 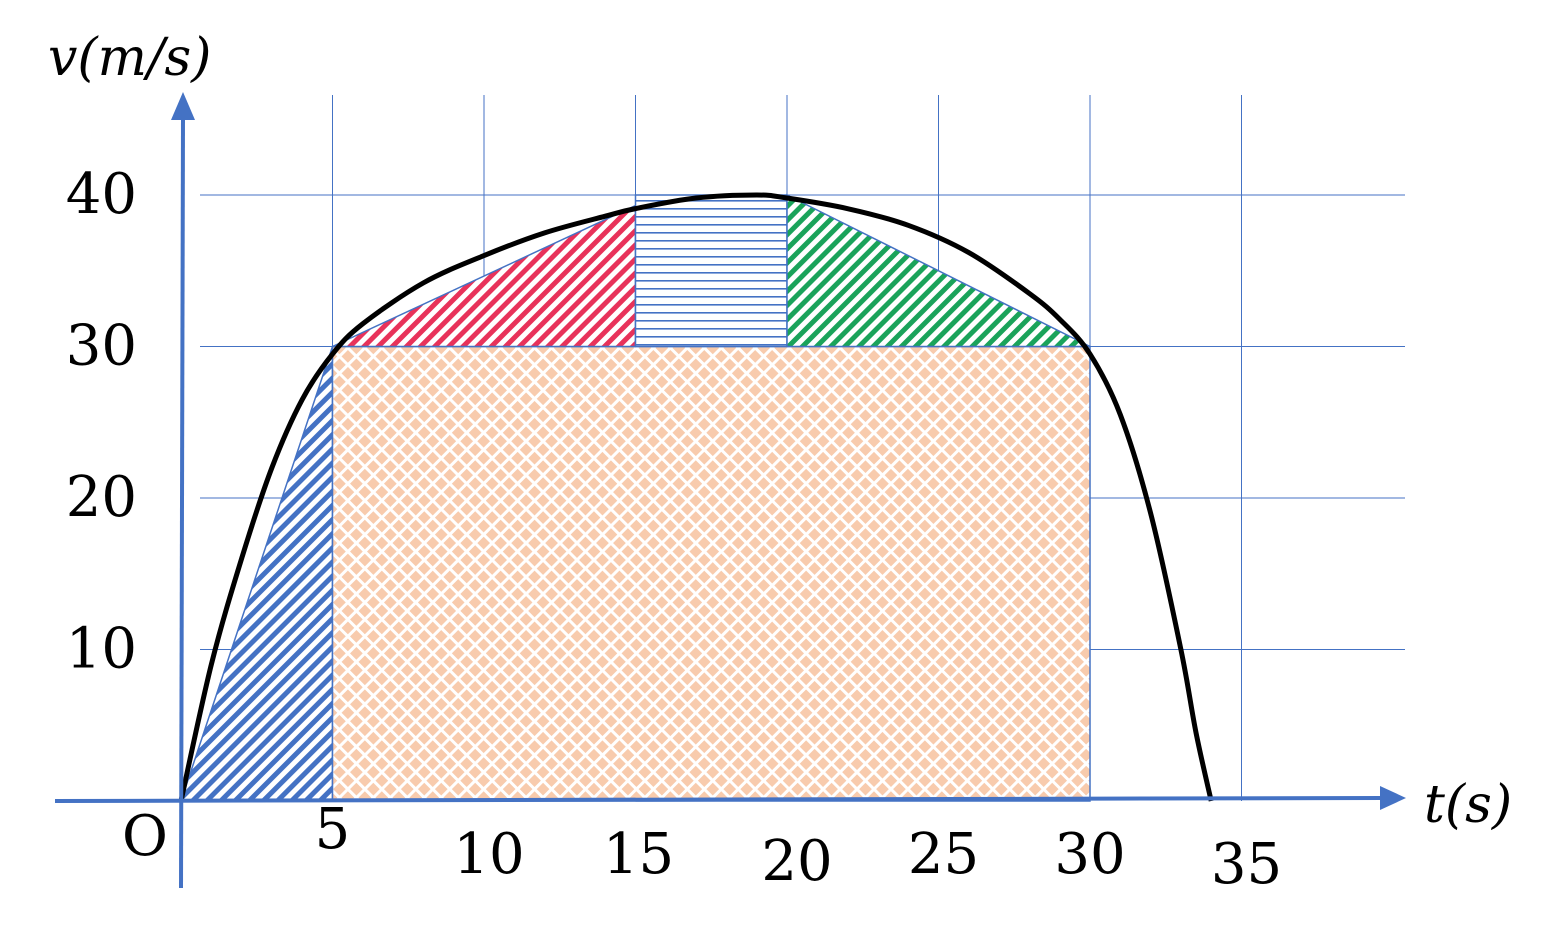 I want to click on y-tick-label-40: 40, so click(x=101, y=194).